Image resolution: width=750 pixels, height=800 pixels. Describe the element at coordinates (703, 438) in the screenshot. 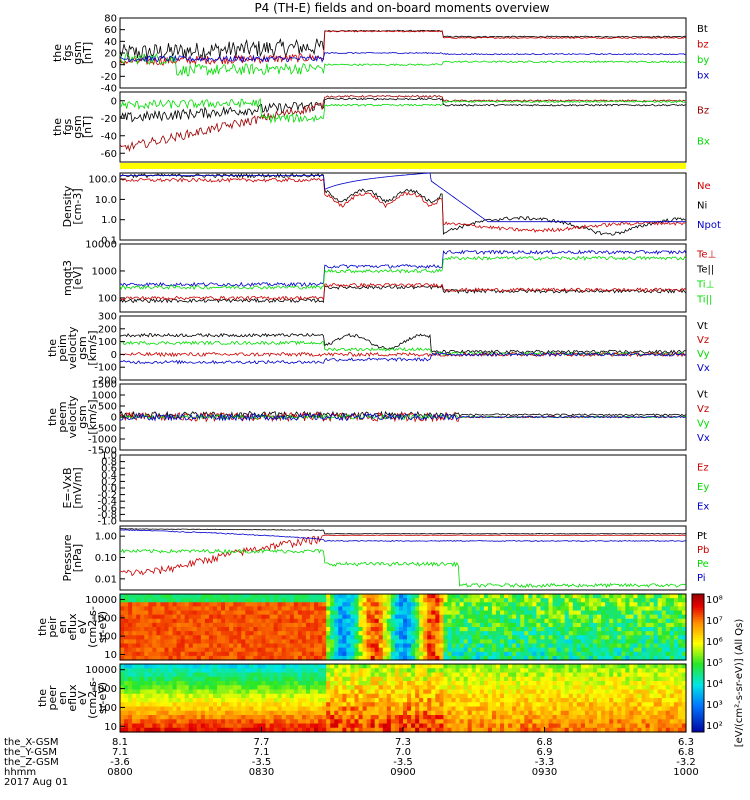

I see `legend-entry: Vx` at that location.